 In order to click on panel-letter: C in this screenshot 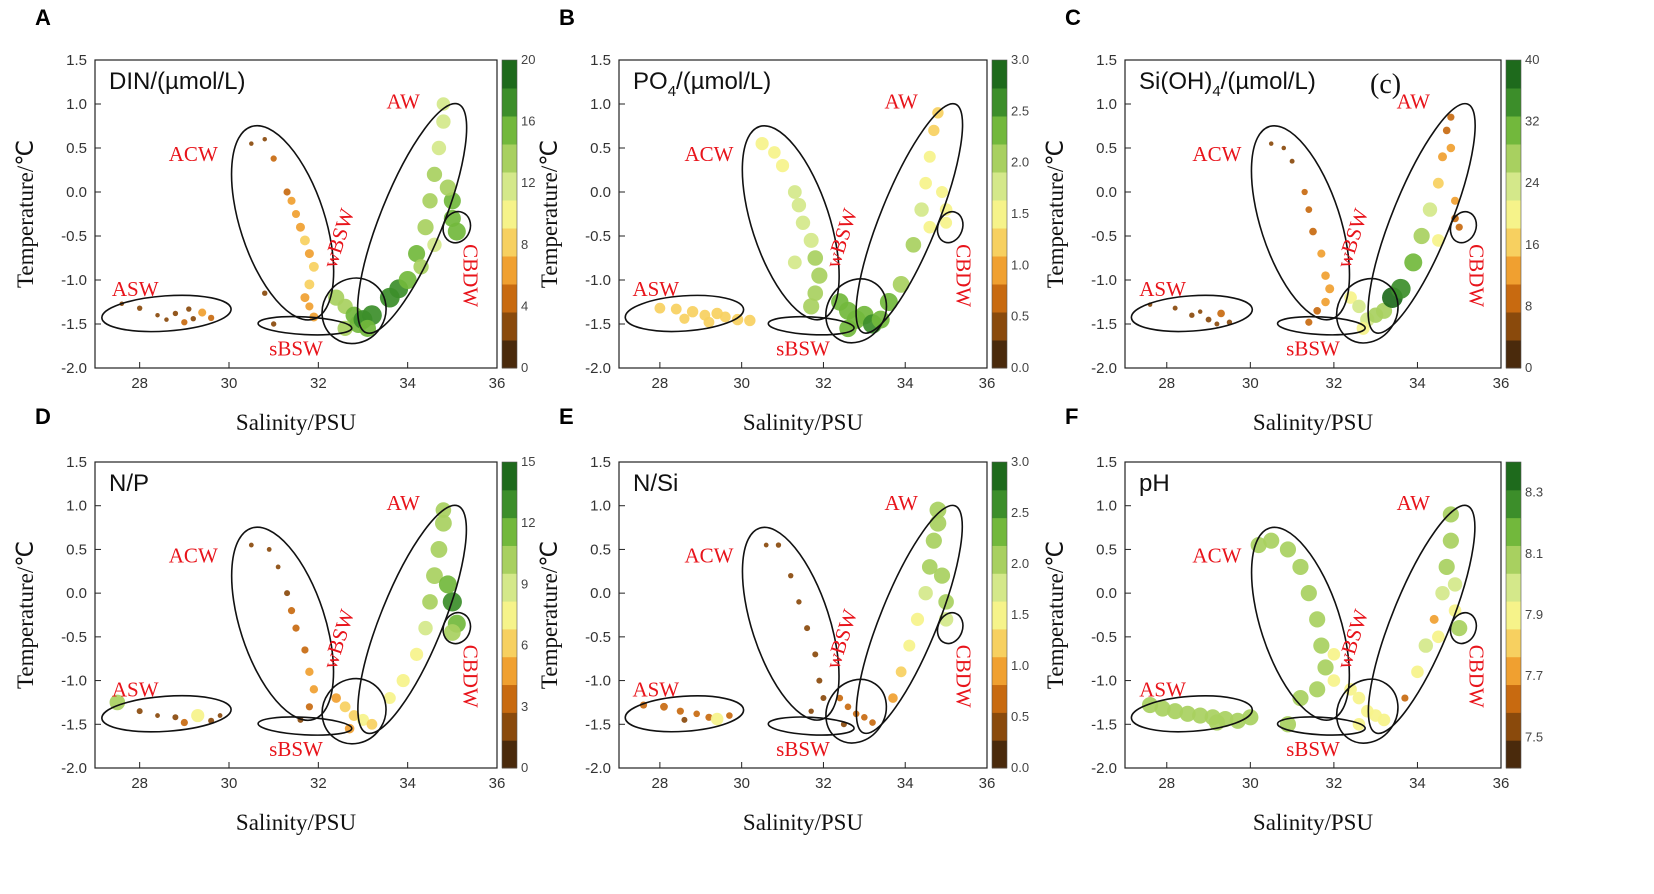, I will do `click(1073, 17)`.